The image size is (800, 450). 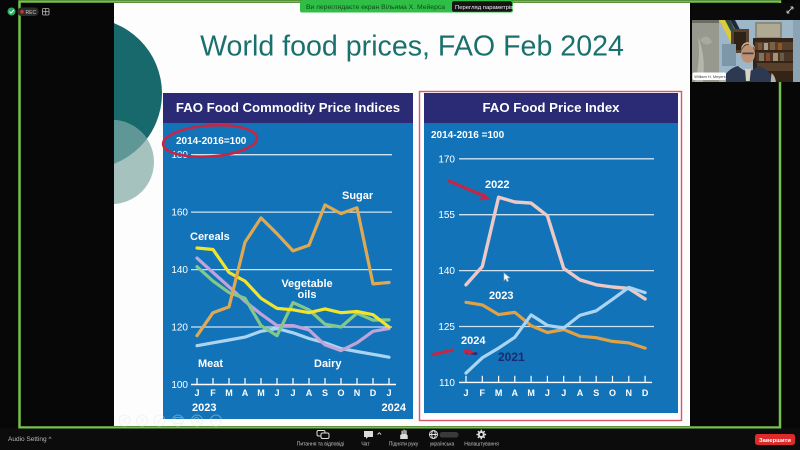 I want to click on svg-text: Dairy, so click(x=328, y=364).